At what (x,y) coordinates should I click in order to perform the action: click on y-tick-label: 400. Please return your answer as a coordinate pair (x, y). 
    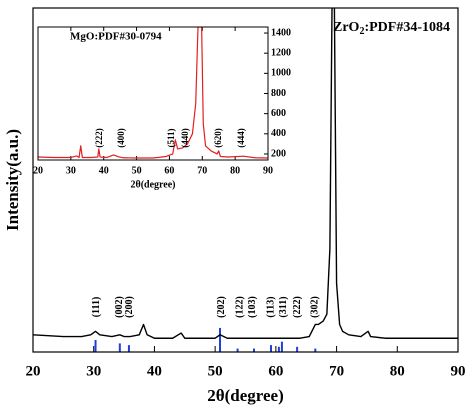
    Looking at the image, I should click on (278, 133).